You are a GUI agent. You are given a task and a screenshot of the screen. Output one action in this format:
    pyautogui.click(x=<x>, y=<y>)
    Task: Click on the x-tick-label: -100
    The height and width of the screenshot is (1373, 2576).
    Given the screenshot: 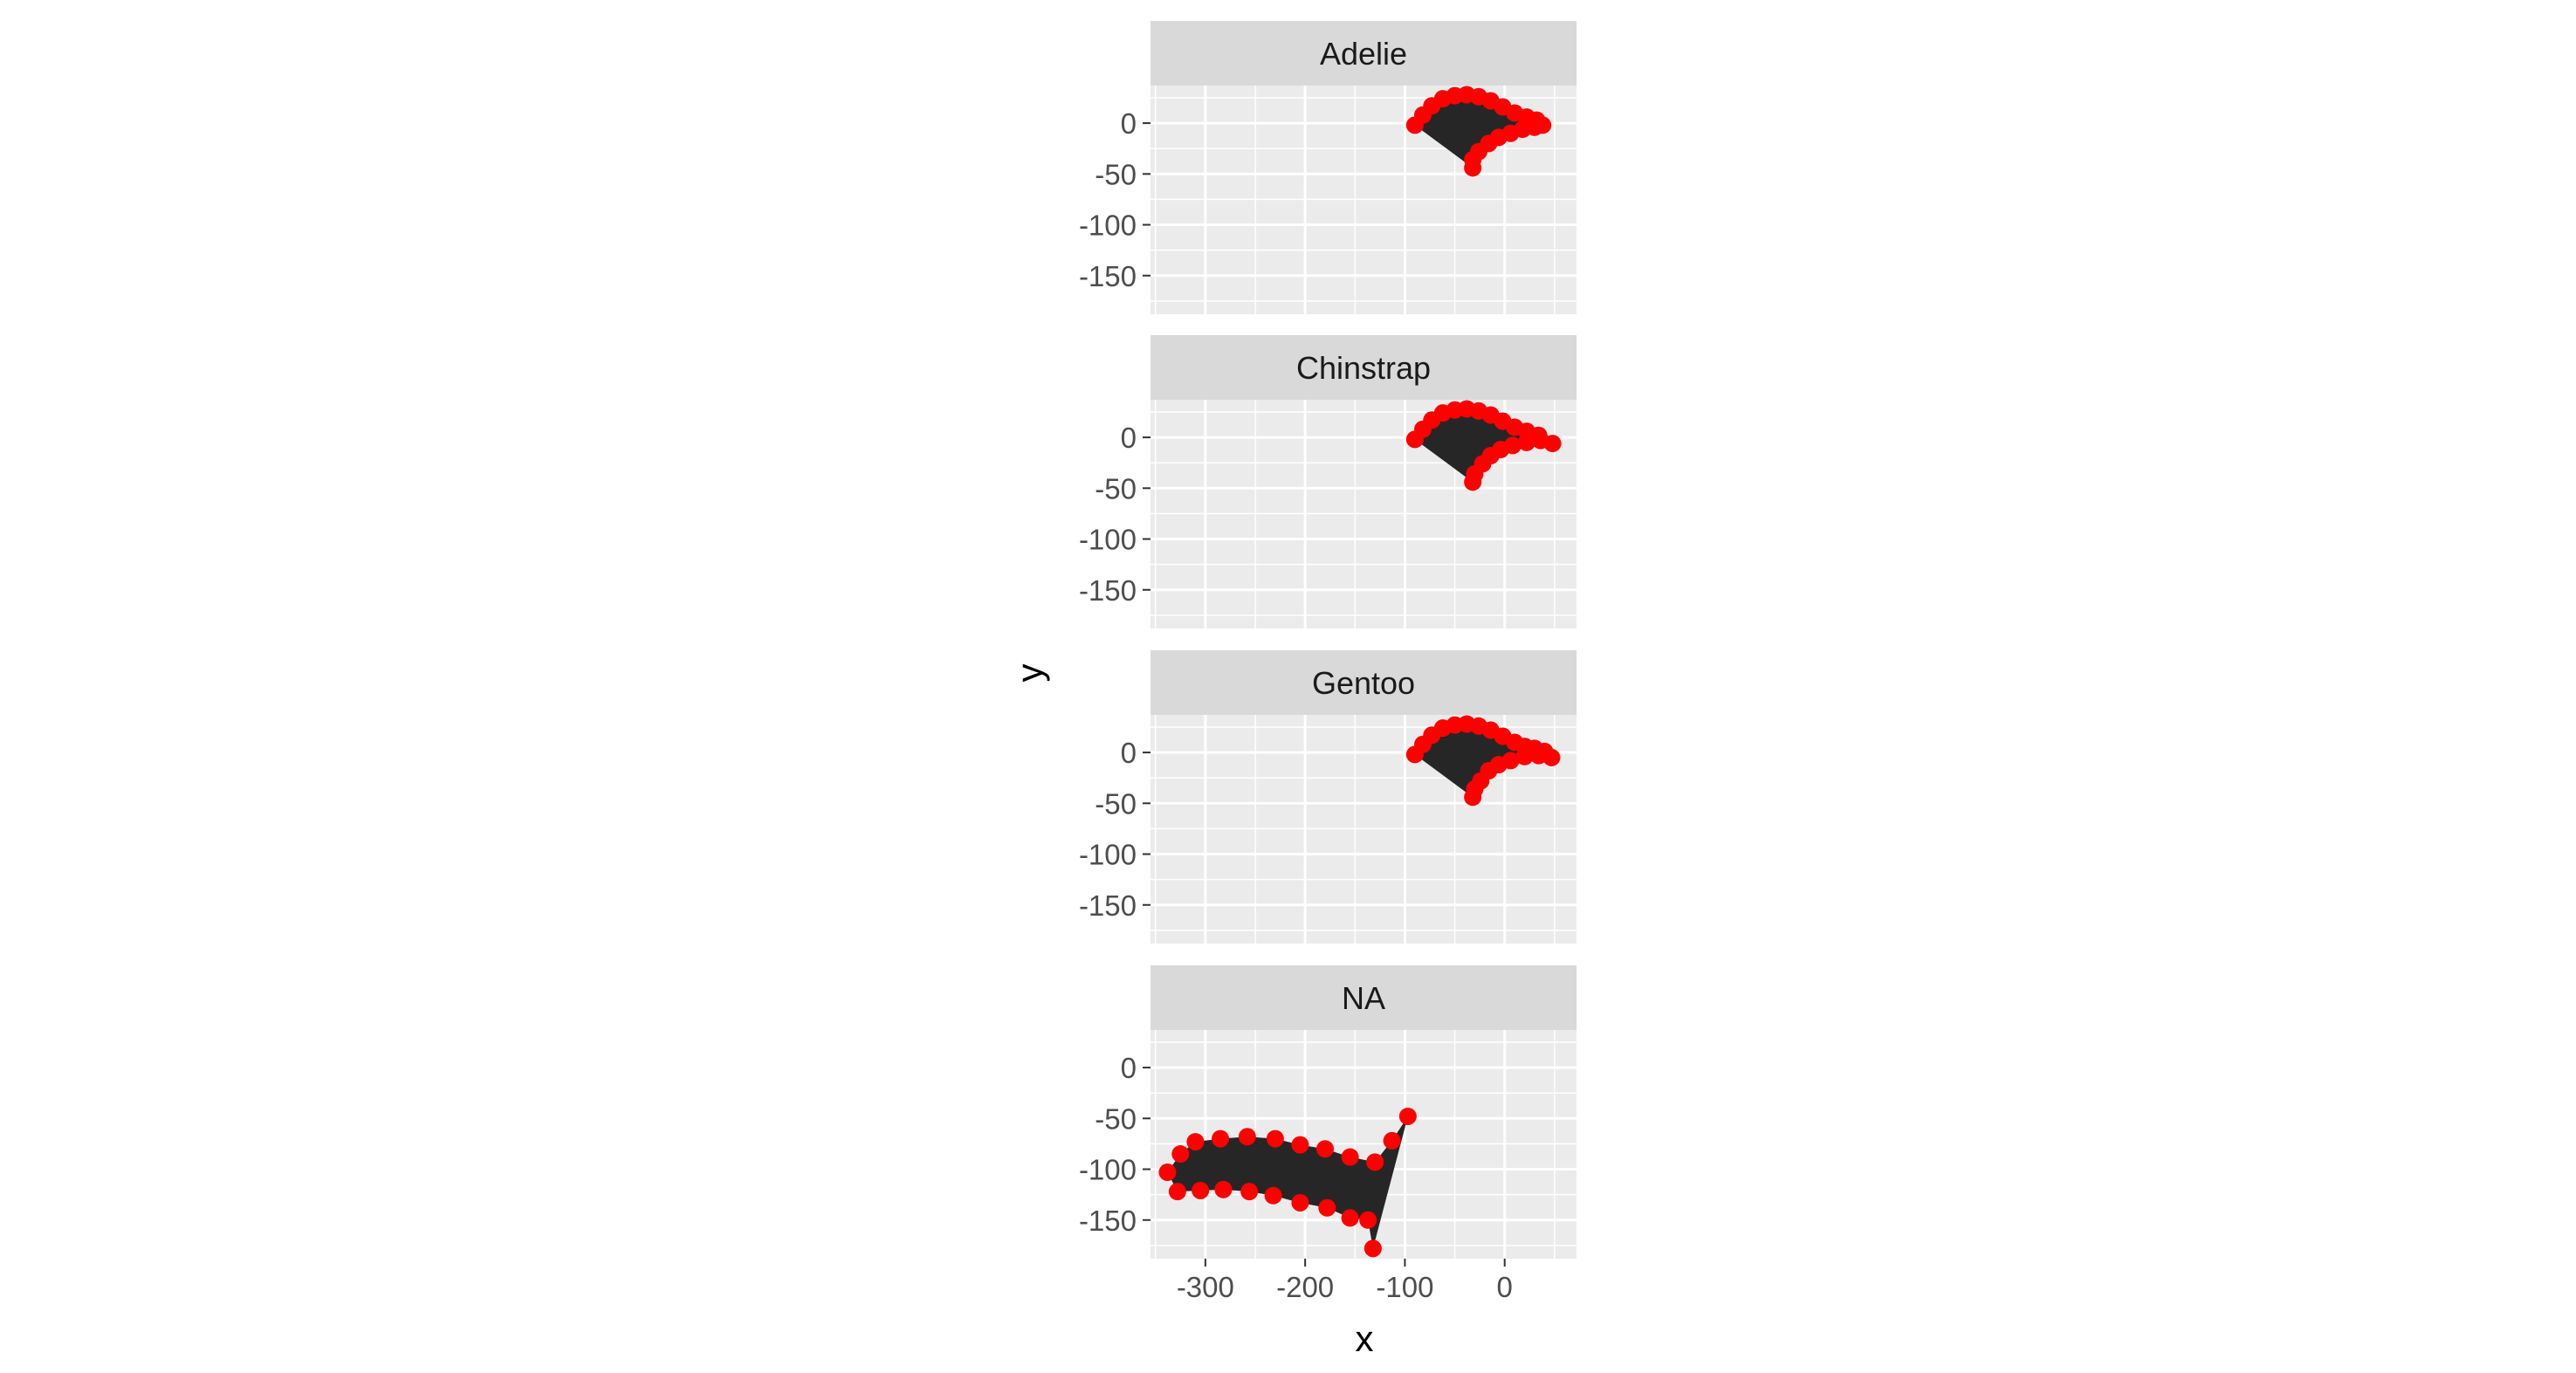 What is the action you would take?
    pyautogui.click(x=1404, y=1287)
    